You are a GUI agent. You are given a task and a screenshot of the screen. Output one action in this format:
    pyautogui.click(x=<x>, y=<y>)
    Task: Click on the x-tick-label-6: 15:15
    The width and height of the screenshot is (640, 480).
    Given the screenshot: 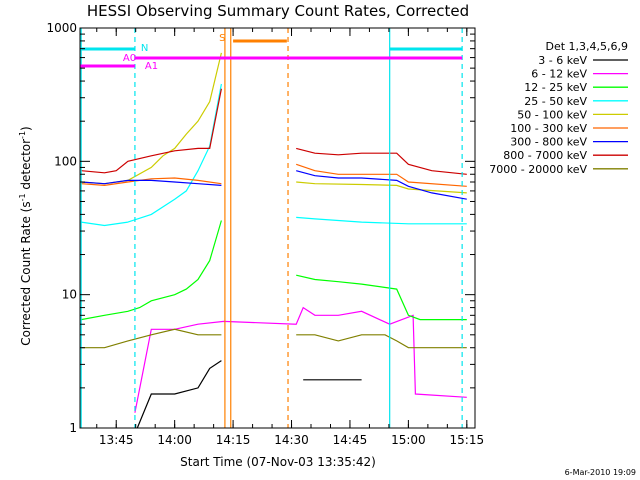 What is the action you would take?
    pyautogui.click(x=467, y=440)
    